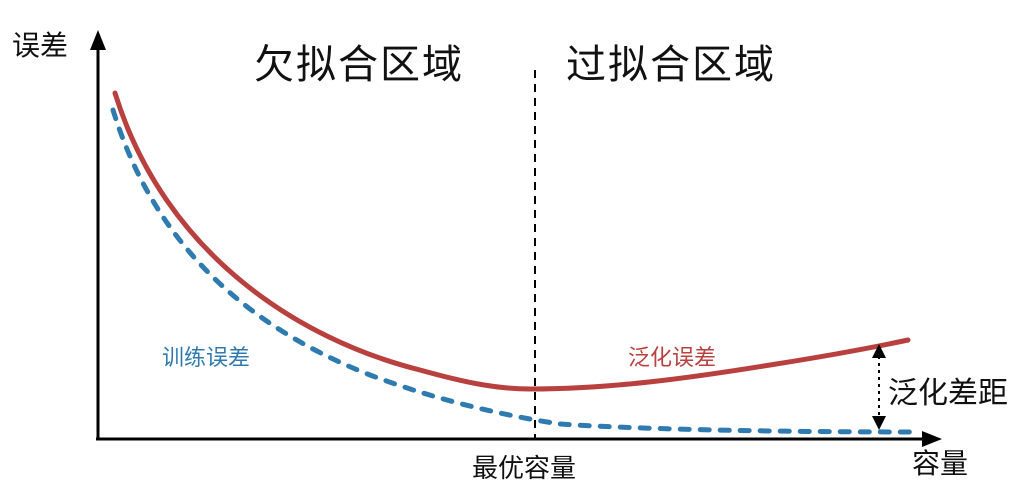 The height and width of the screenshot is (485, 1012). I want to click on optimal-capacity-label: 最优容量, so click(524, 469).